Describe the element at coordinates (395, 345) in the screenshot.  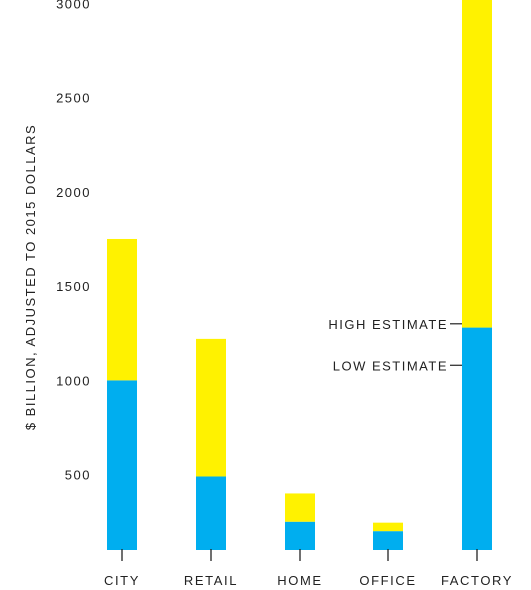
I see `annotations: HIGH ESTIMATE LOW ESTIMATE` at that location.